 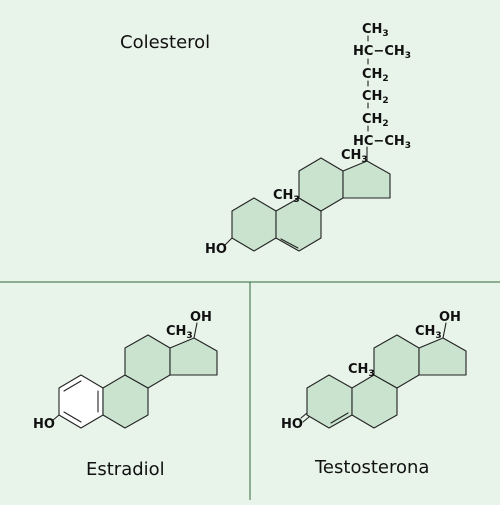 What do you see at coordinates (428, 332) in the screenshot?
I see `testosterone-ch3-b: CH3` at bounding box center [428, 332].